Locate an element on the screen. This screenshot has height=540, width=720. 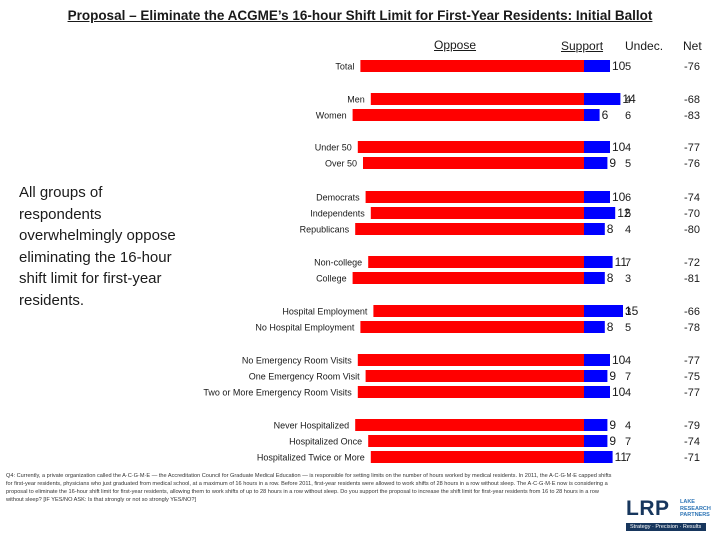
category-label: One Emergency Room Visit is located at coordinates (304, 377).